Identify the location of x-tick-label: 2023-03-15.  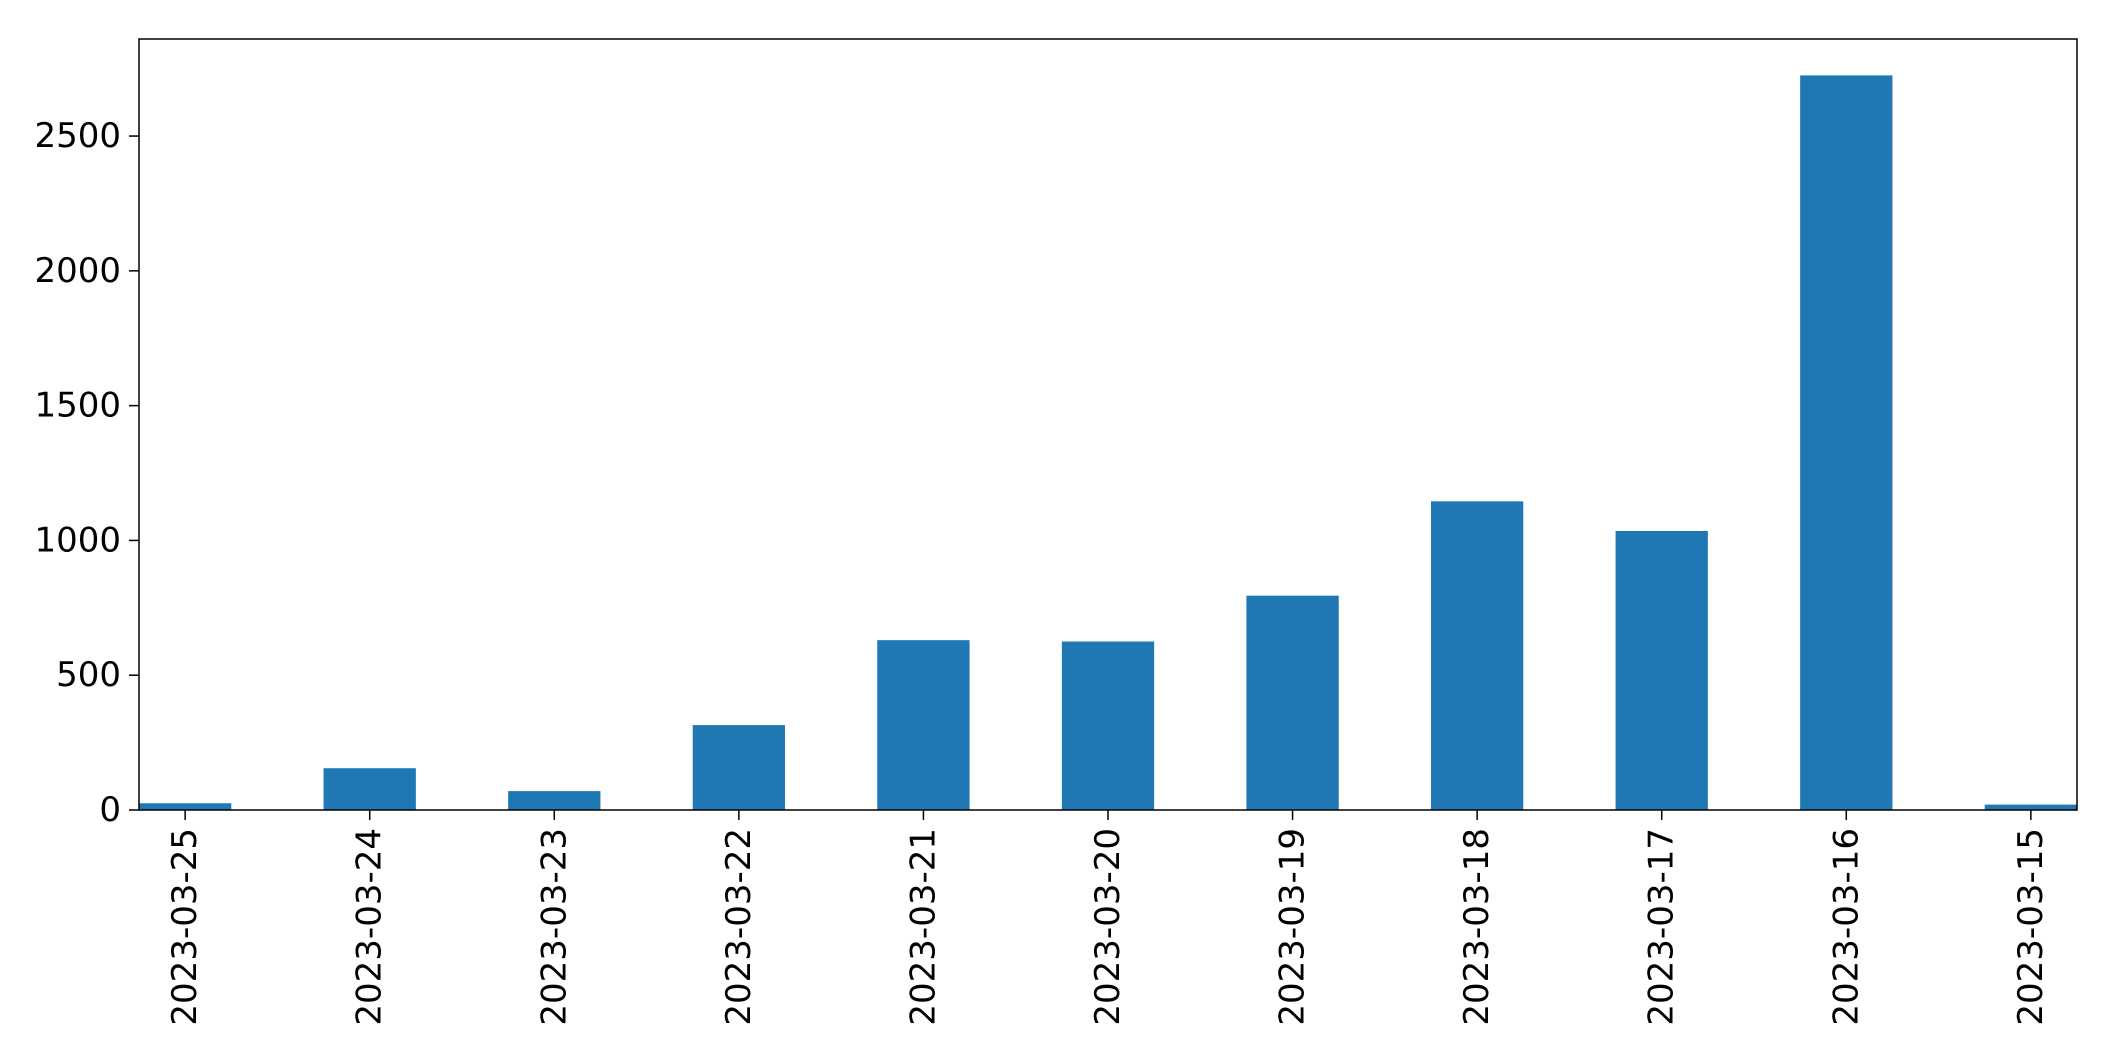
(2031, 927).